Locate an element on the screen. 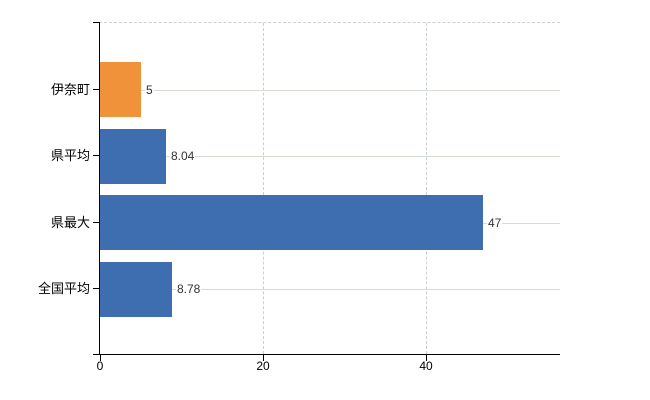 This screenshot has height=400, width=650. x-tick-label: 20 is located at coordinates (263, 366).